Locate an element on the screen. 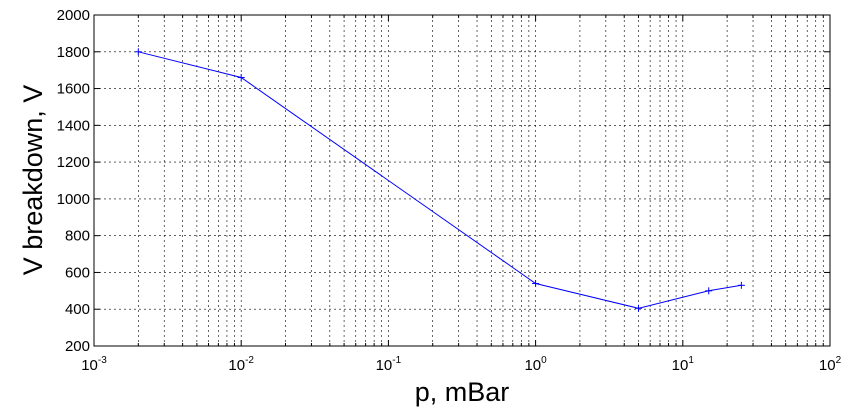 This screenshot has height=411, width=850. y-tick-label: 400 is located at coordinates (77, 309).